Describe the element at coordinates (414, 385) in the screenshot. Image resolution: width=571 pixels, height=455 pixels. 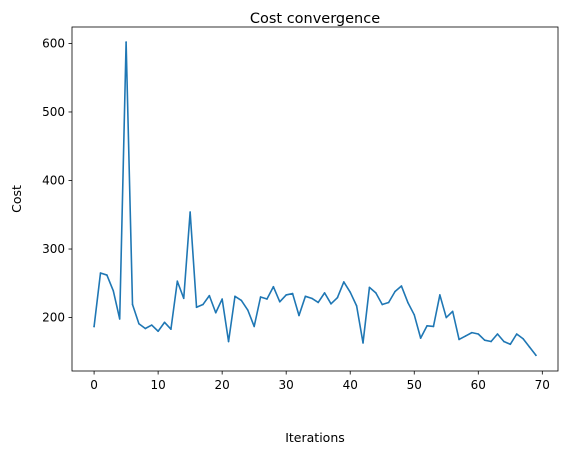
I see `x-tick-label: 50` at that location.